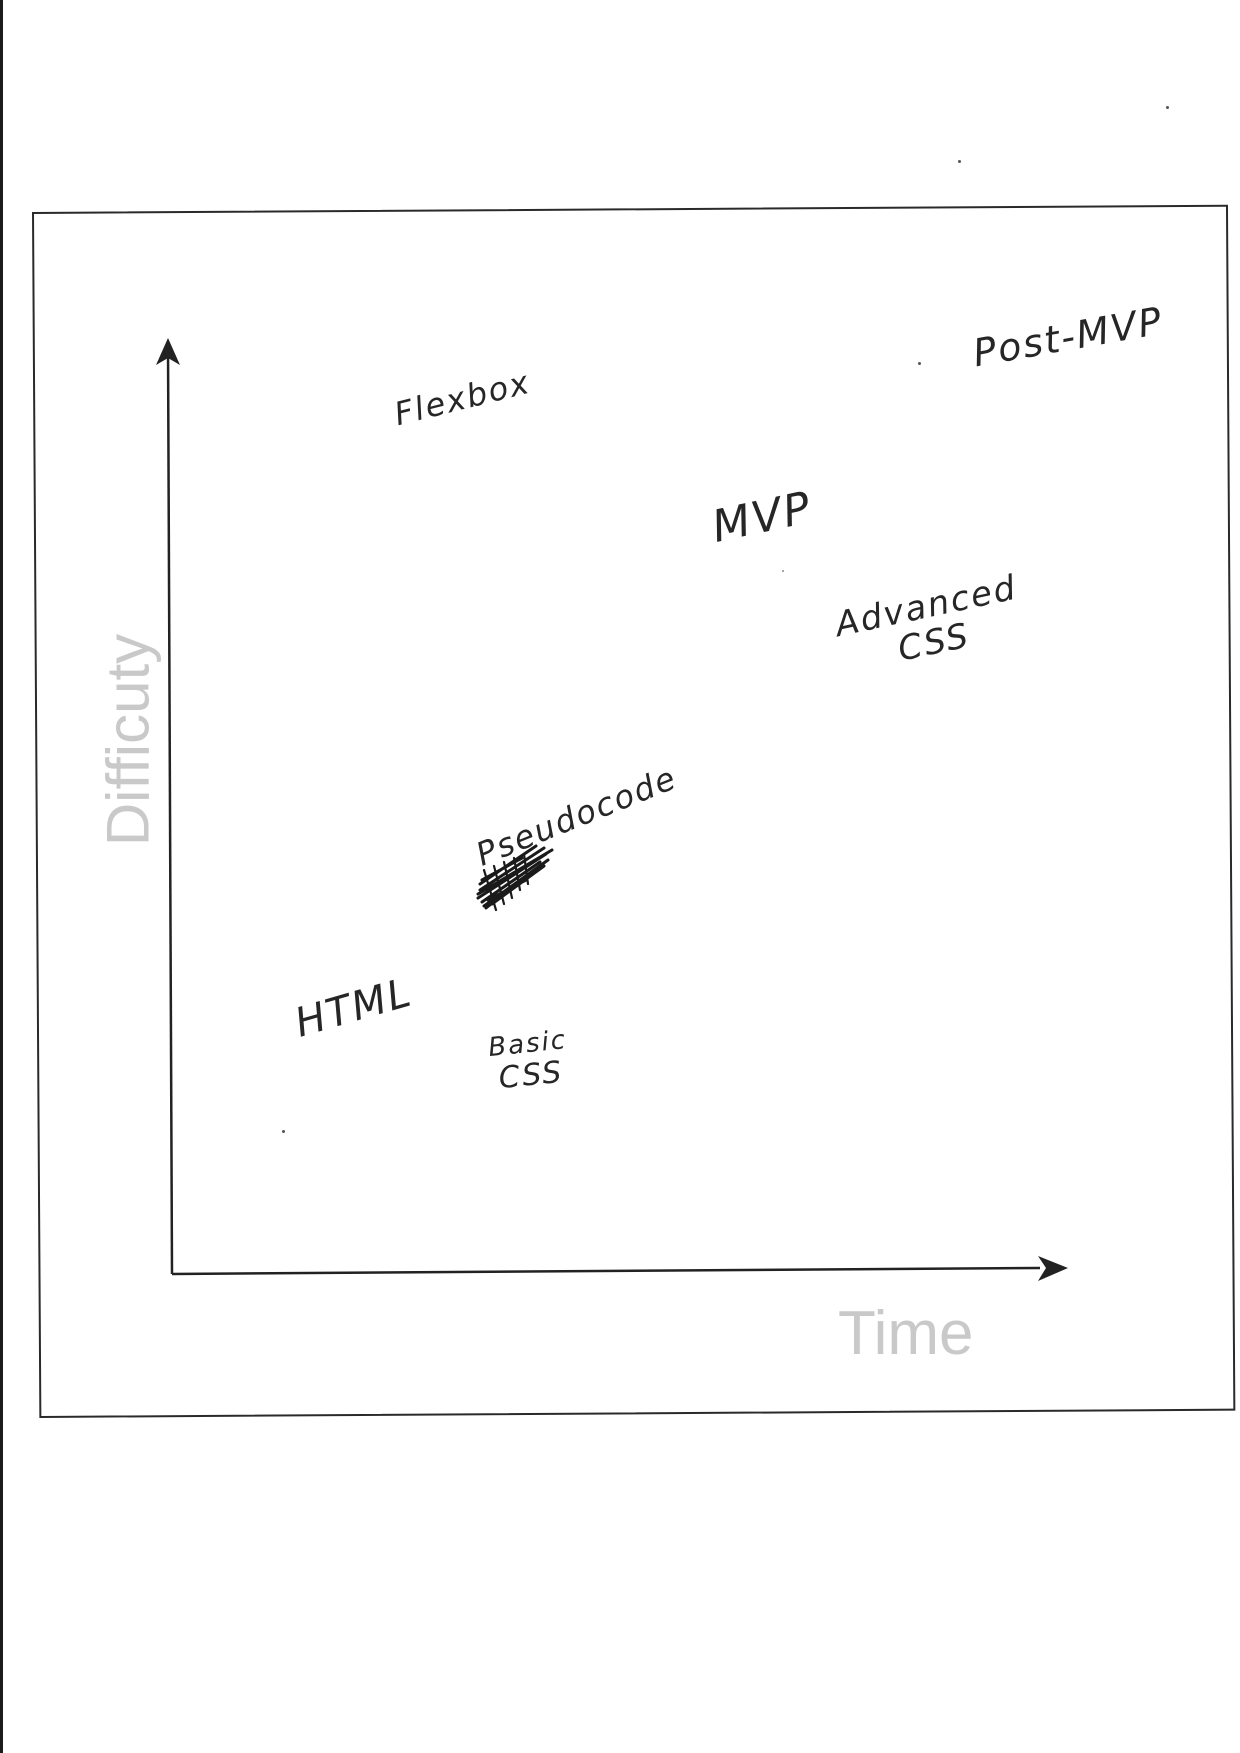 This screenshot has height=1753, width=1240. Describe the element at coordinates (170, 809) in the screenshot. I see `y-axis-line` at that location.